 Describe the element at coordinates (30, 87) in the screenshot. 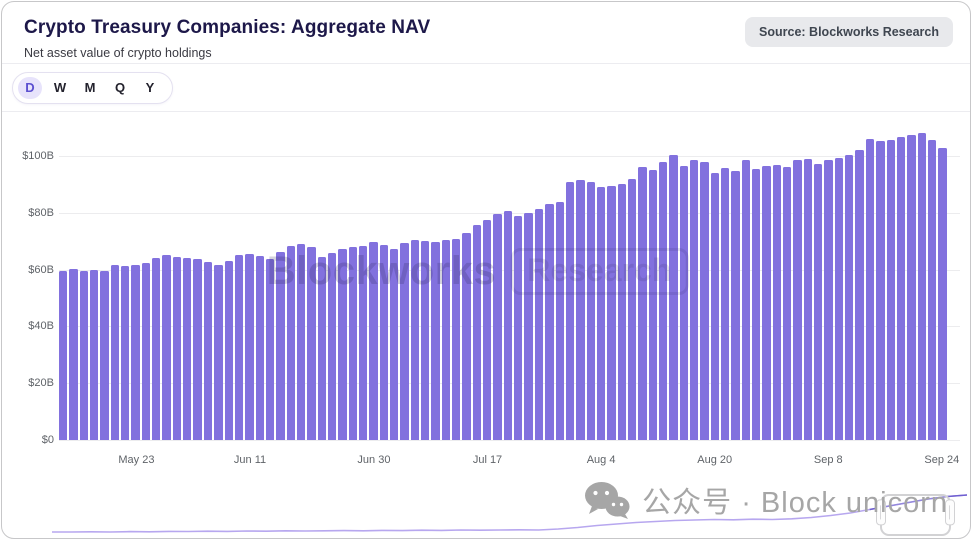

I see `range-button-d: D` at that location.